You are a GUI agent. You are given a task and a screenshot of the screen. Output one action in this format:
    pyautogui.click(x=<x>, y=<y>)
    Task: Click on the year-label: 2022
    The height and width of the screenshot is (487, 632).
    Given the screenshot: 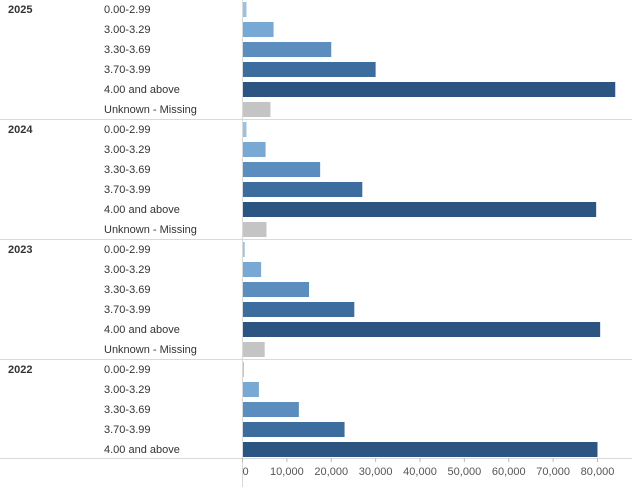 What is the action you would take?
    pyautogui.click(x=20, y=370)
    